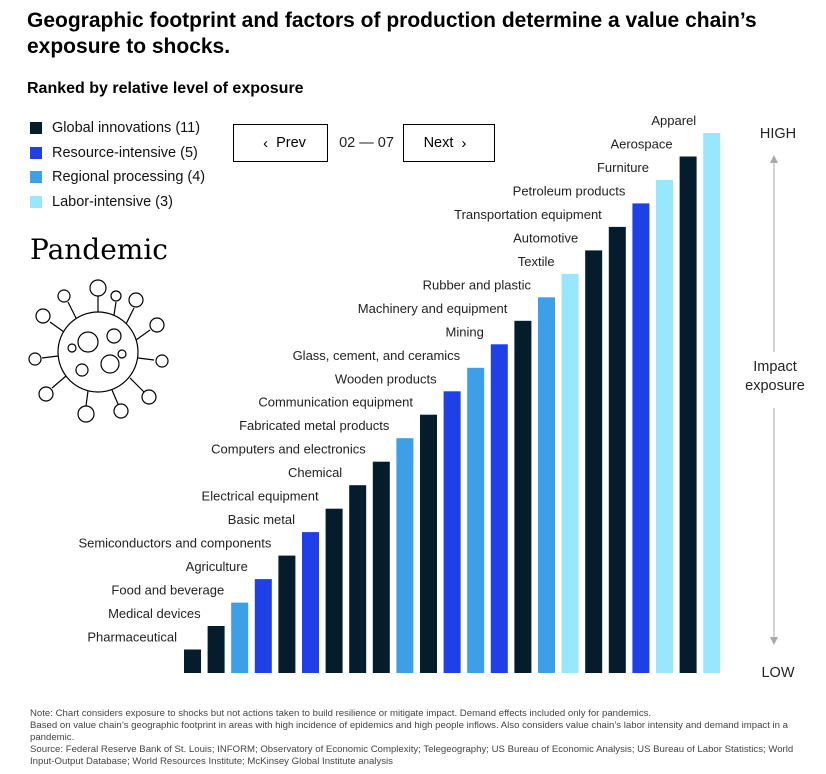 The width and height of the screenshot is (826, 774). Describe the element at coordinates (623, 167) in the screenshot. I see `category-label: Furniture` at that location.